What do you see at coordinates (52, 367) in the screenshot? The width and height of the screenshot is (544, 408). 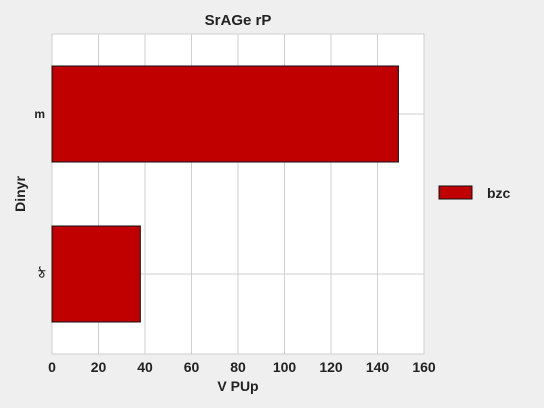 I see `x-tick-label: 0` at bounding box center [52, 367].